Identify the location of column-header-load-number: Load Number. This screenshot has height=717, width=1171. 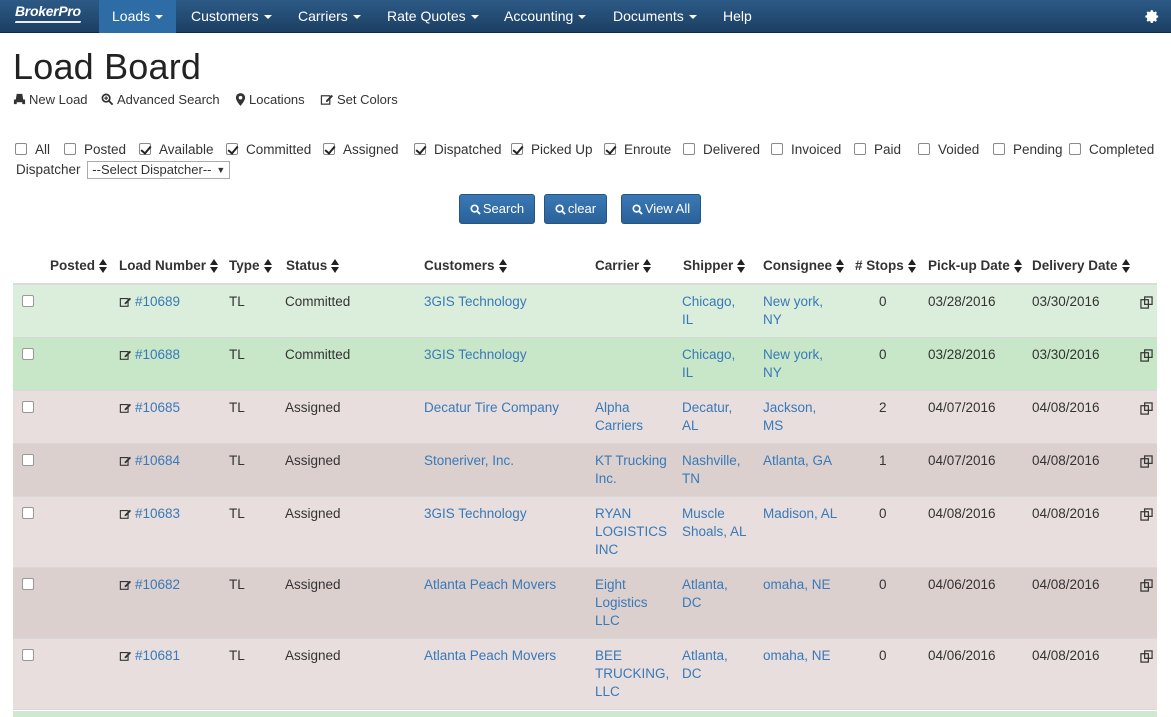
(169, 265).